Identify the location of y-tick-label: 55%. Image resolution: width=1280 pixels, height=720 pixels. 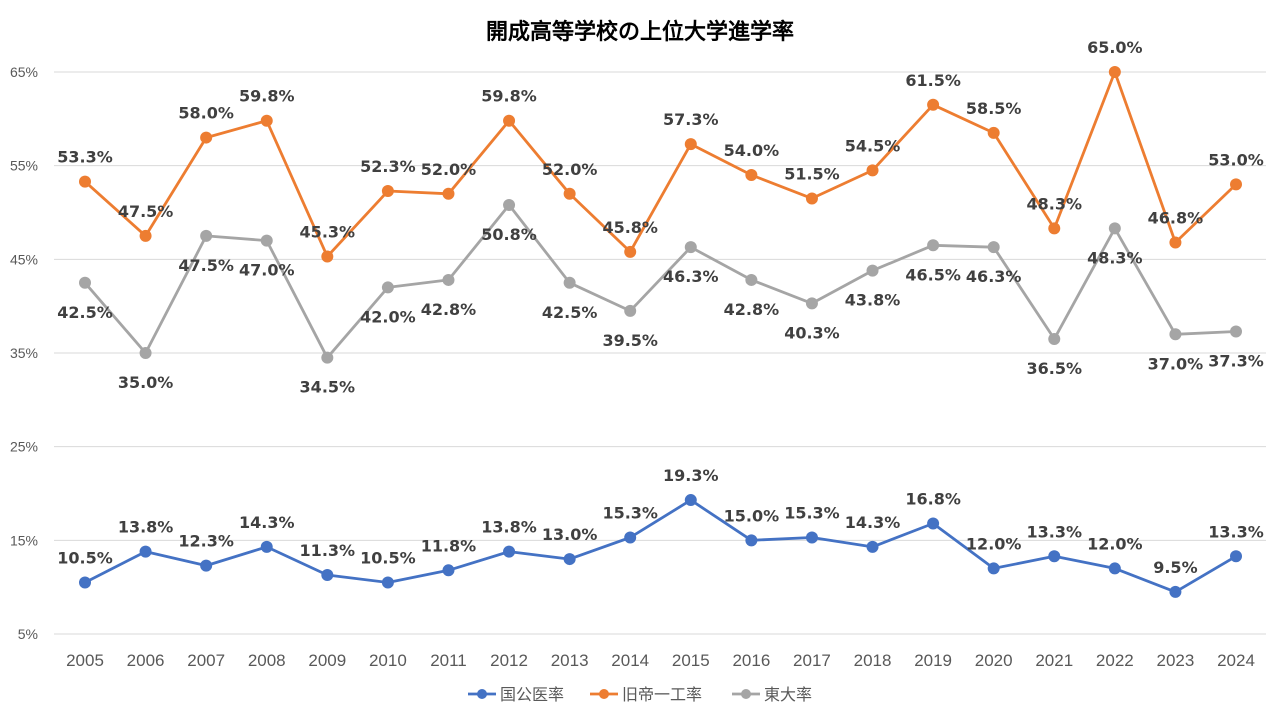
(24, 166).